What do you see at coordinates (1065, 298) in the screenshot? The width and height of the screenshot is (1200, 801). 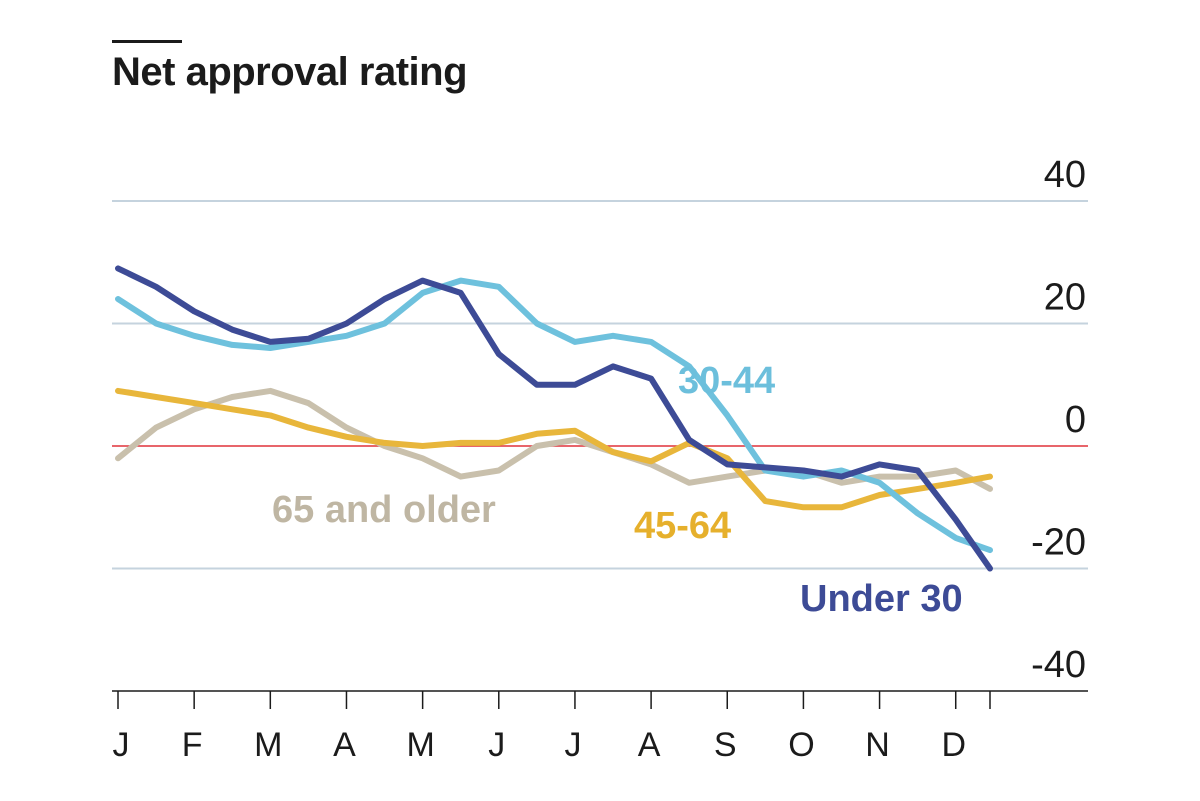 I see `y-tick-label: 20` at bounding box center [1065, 298].